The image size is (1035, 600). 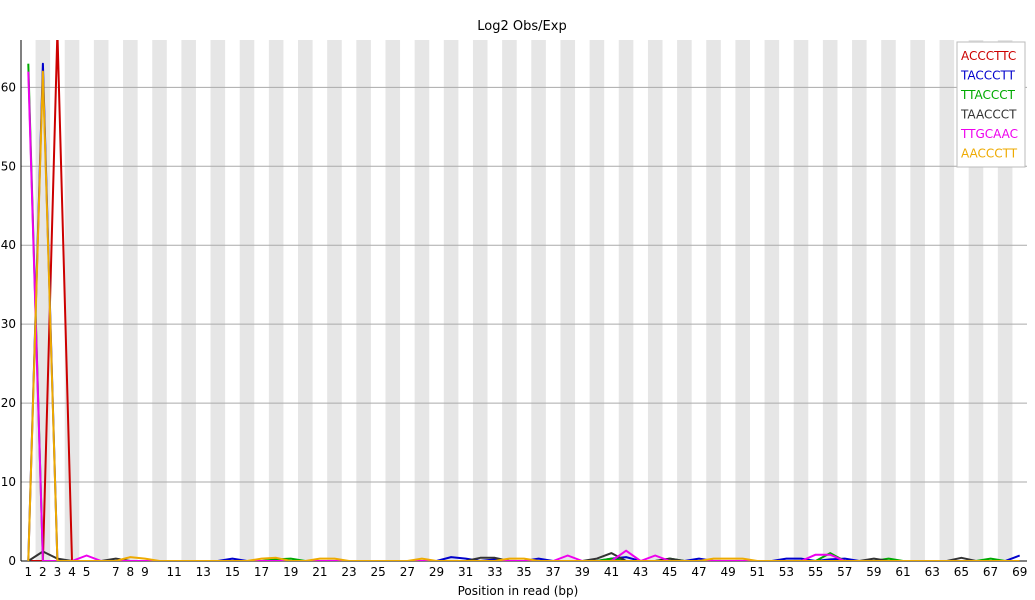 I want to click on legend-entry: TACCCTT, so click(x=988, y=76).